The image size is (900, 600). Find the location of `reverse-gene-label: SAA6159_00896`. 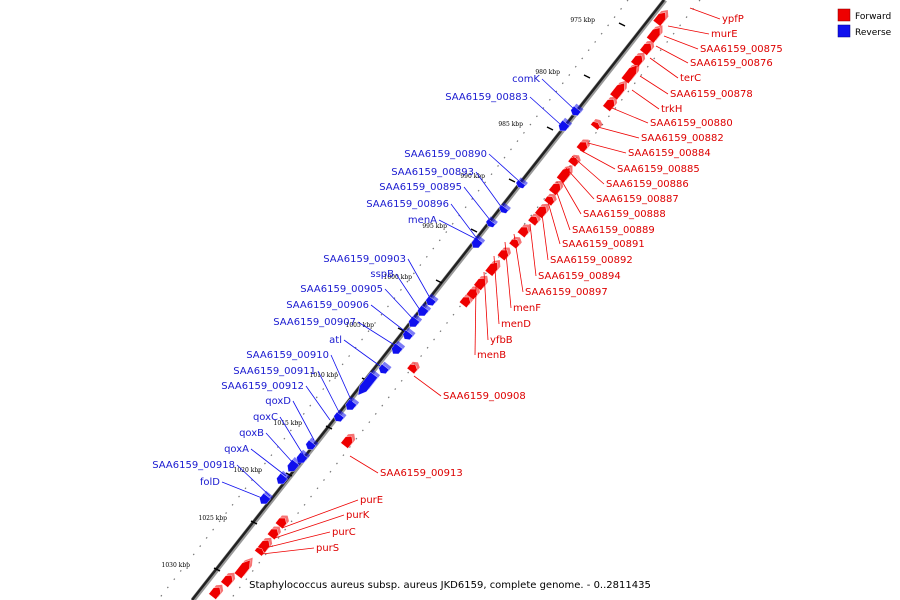

reverse-gene-label: SAA6159_00896 is located at coordinates (422, 220).